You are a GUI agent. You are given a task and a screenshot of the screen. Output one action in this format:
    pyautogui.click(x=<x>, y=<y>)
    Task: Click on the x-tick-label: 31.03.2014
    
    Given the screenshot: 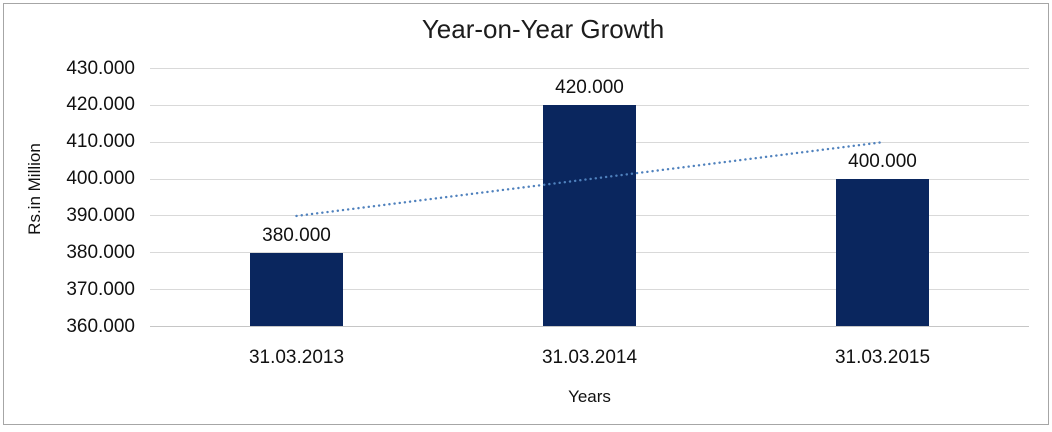 What is the action you would take?
    pyautogui.click(x=589, y=357)
    